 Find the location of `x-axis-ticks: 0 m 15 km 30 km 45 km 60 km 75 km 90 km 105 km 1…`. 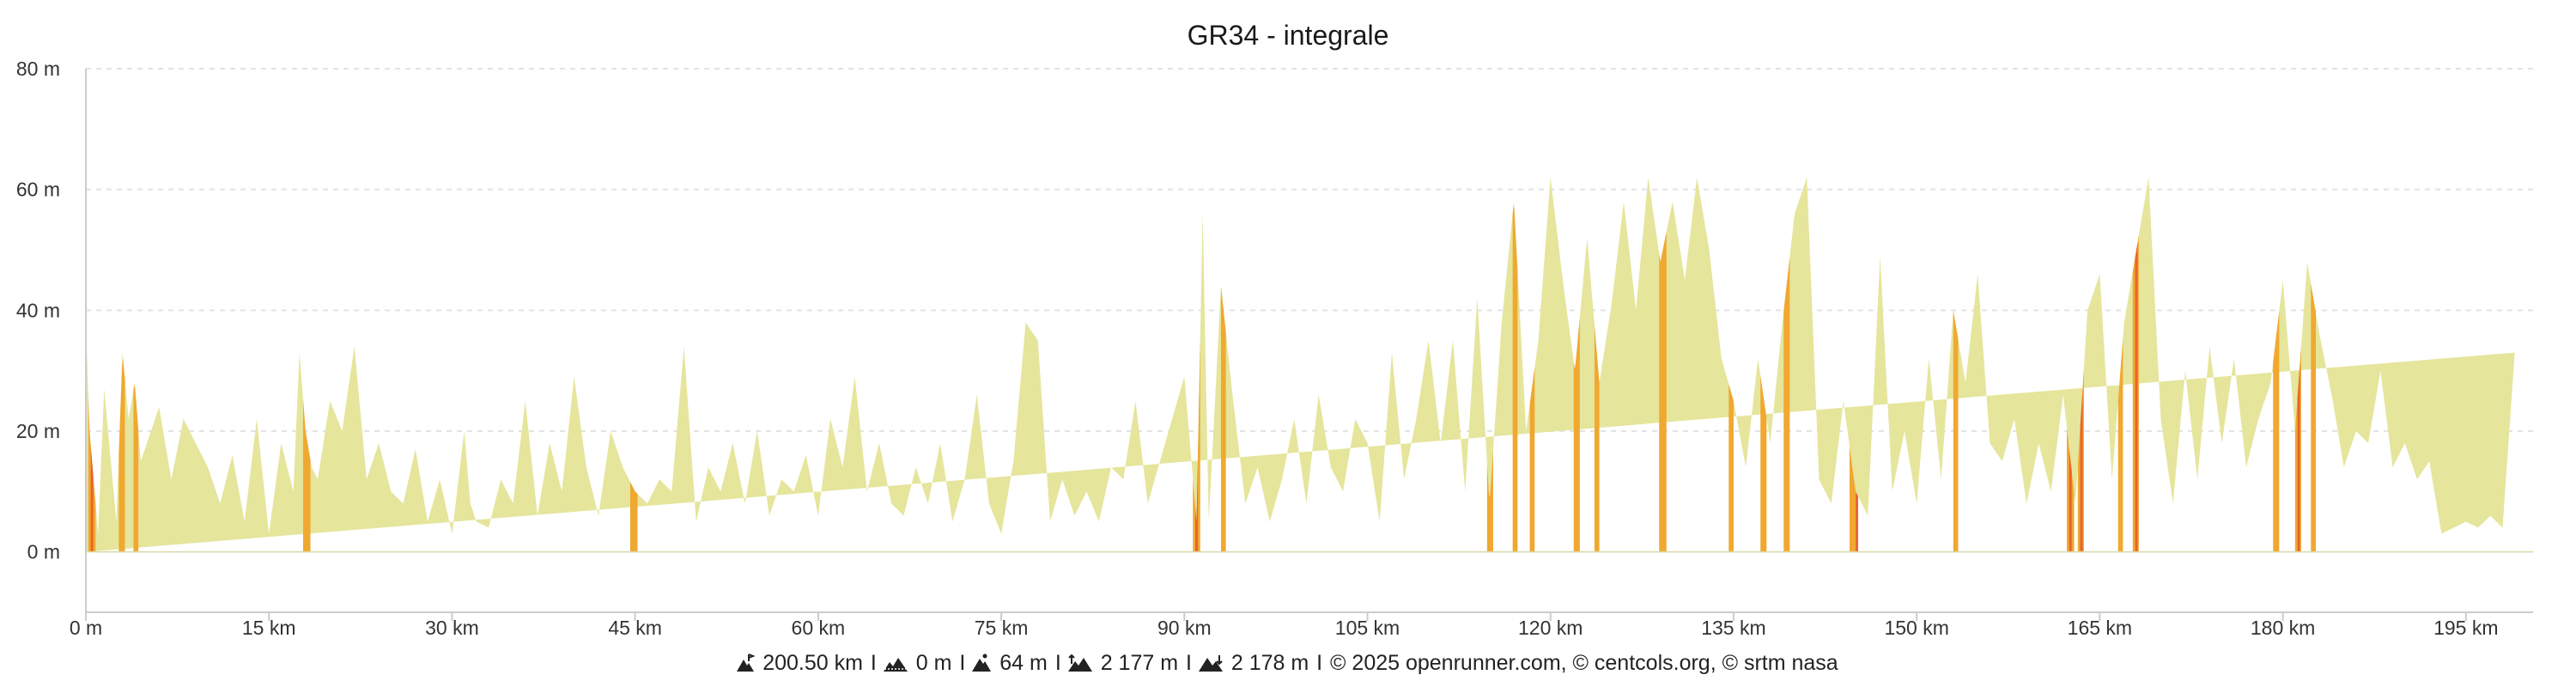

x-axis-ticks: 0 m 15 km 30 km 45 km 60 km 75 km 90 km 105 km 1… is located at coordinates (1284, 625).